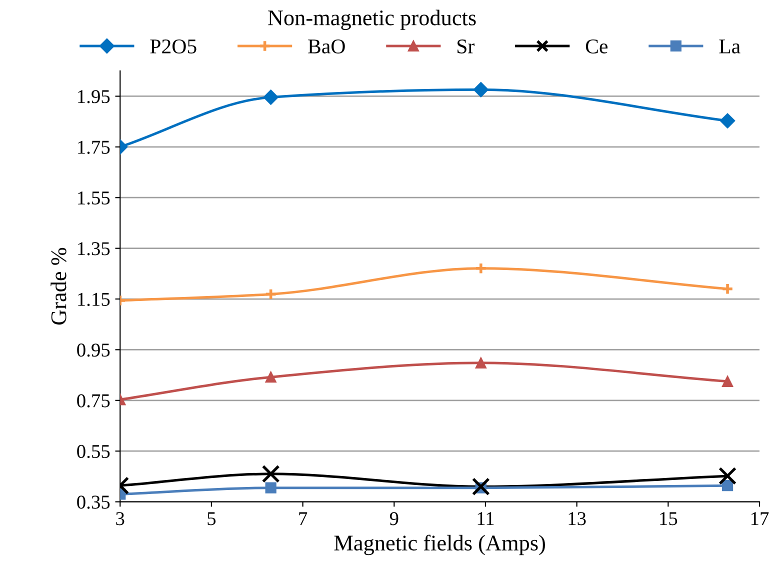 The image size is (775, 567). I want to click on y-tick-label: 1.55, so click(94, 198).